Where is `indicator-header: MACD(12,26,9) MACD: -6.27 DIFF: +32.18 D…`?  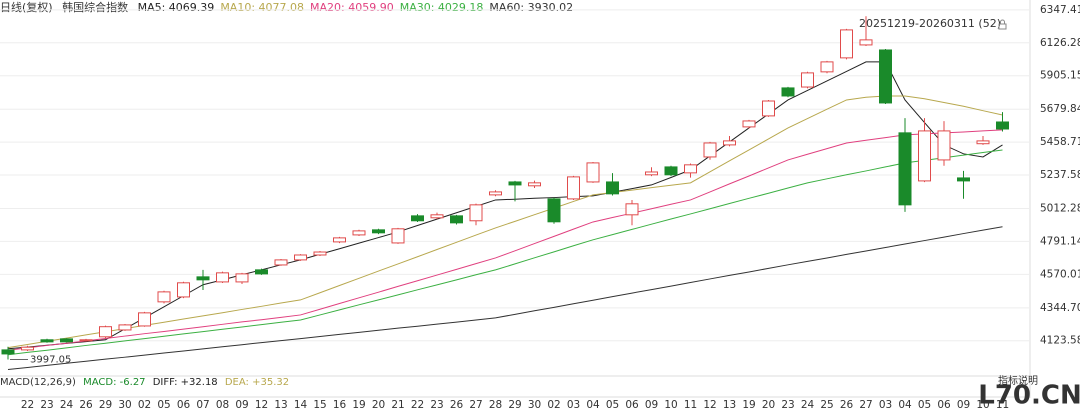 indicator-header: MACD(12,26,9) MACD: -6.27 DIFF: +32.18 D… is located at coordinates (144, 382).